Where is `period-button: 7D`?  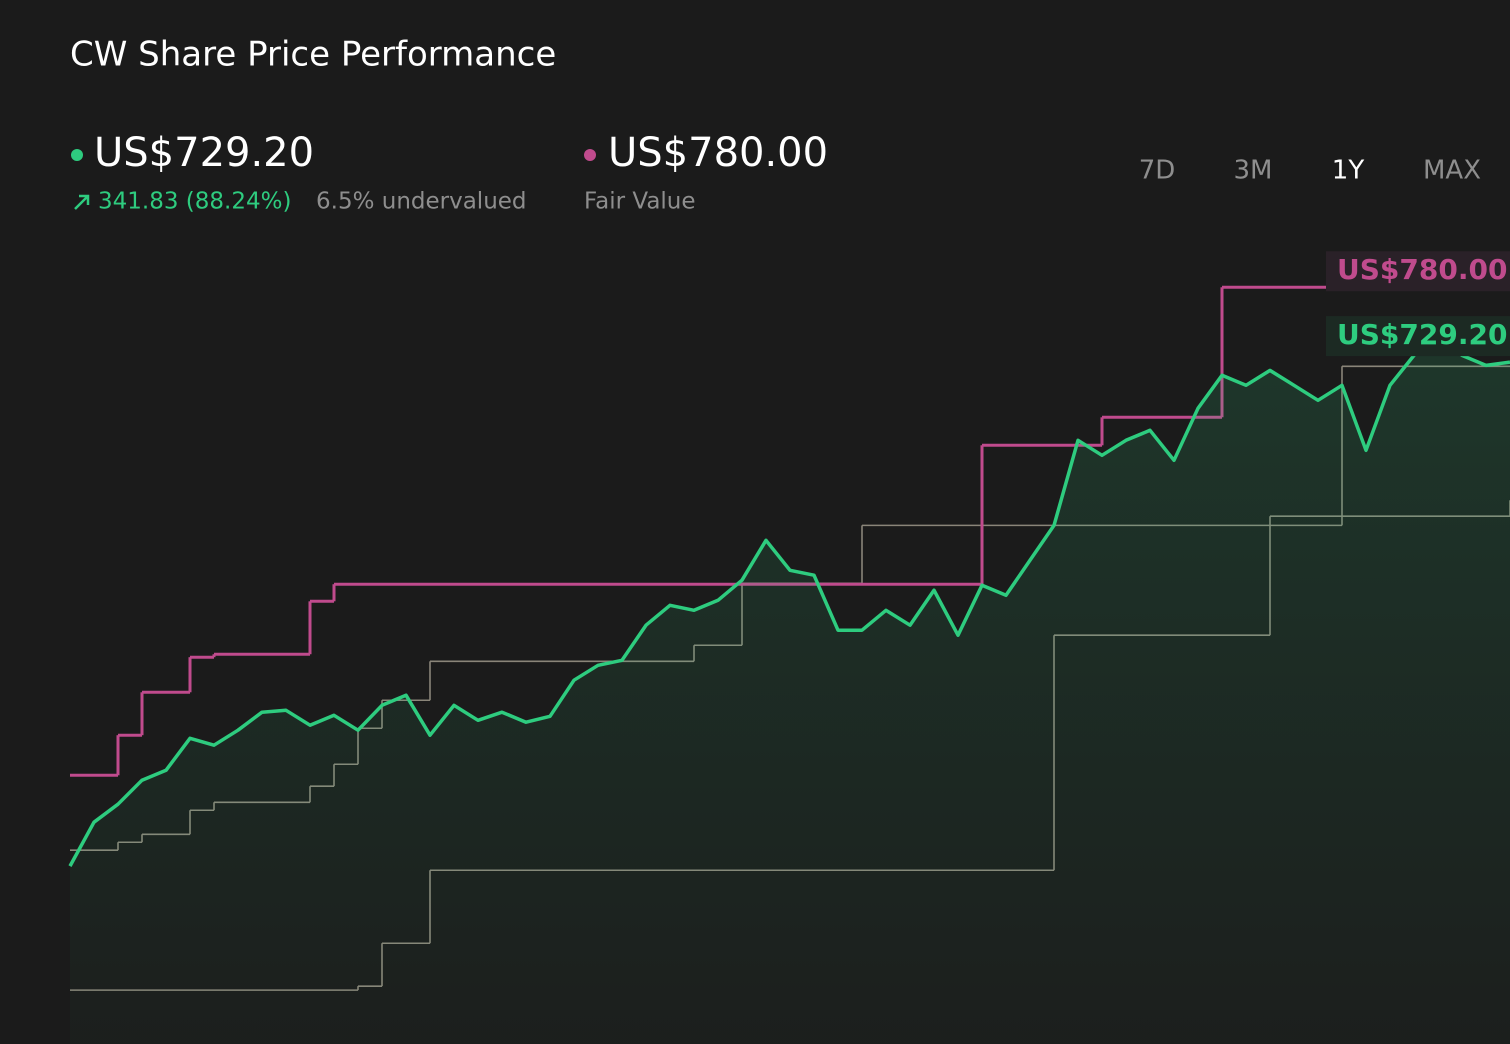 period-button: 7D is located at coordinates (1157, 171).